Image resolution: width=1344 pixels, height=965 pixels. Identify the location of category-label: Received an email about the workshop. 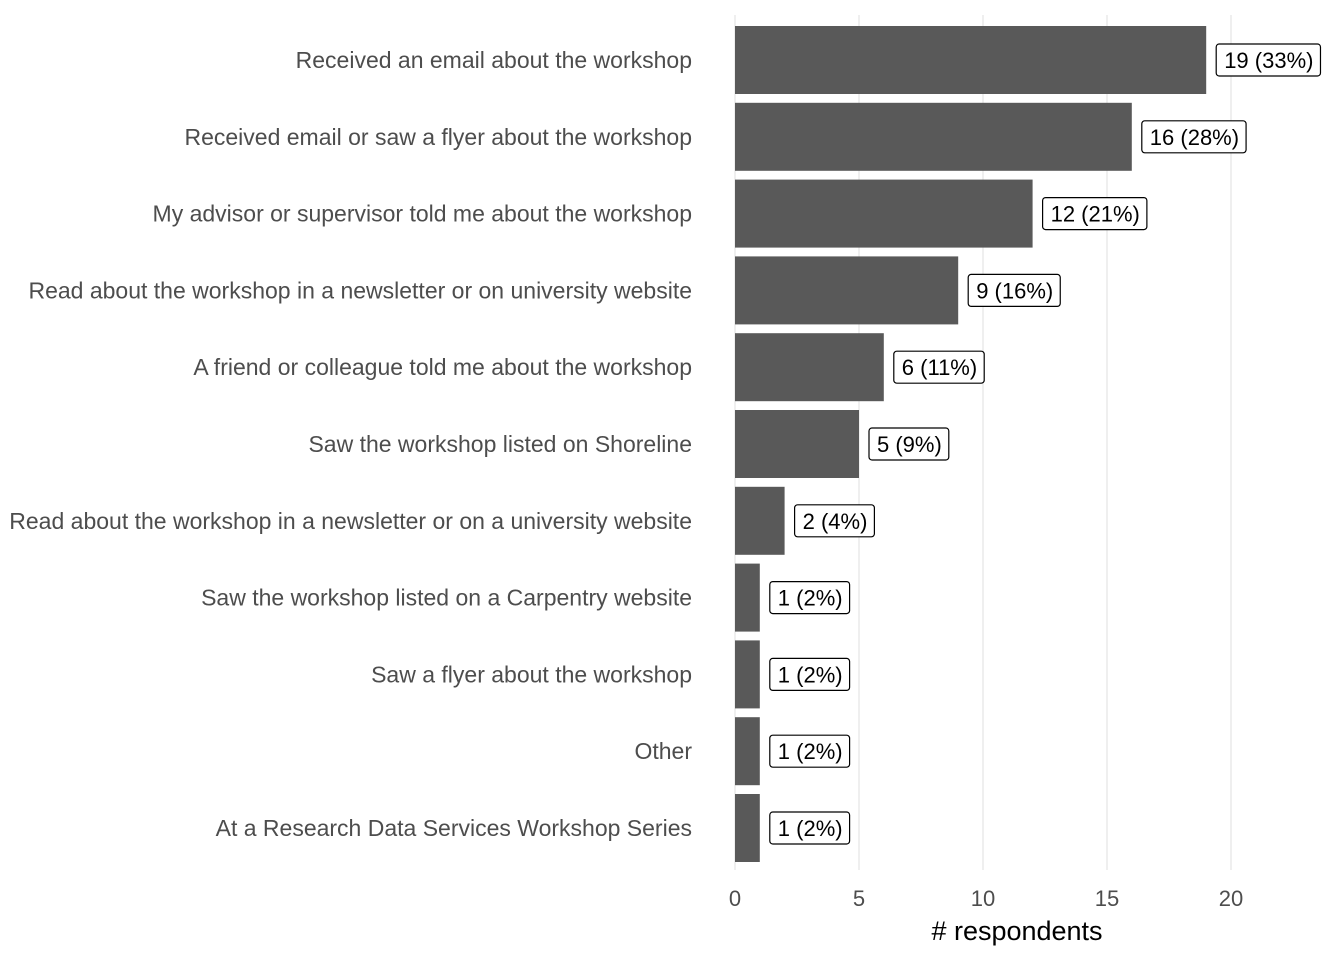
(494, 60).